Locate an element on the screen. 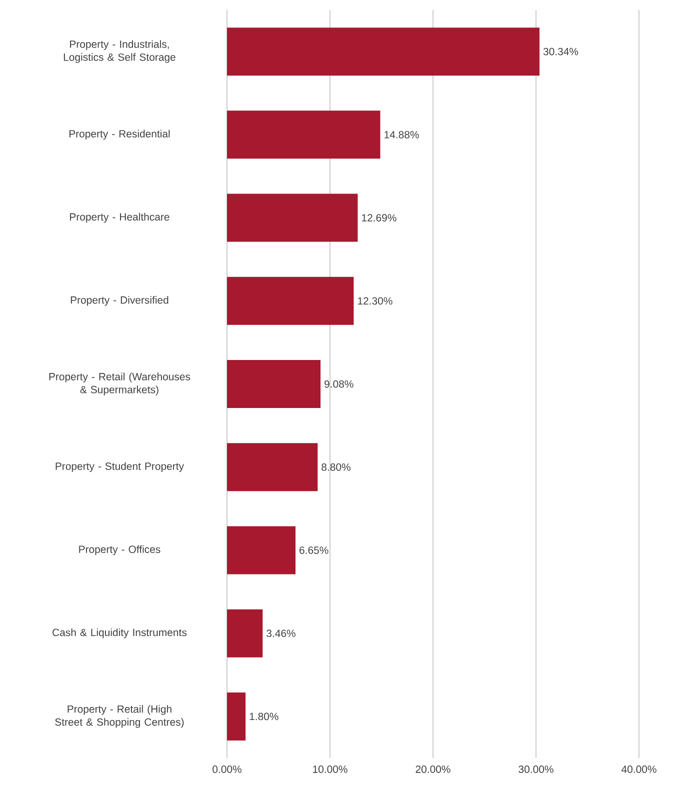  y-tick-label: Property - Industrials, Logistics & Self Storage is located at coordinates (120, 51).